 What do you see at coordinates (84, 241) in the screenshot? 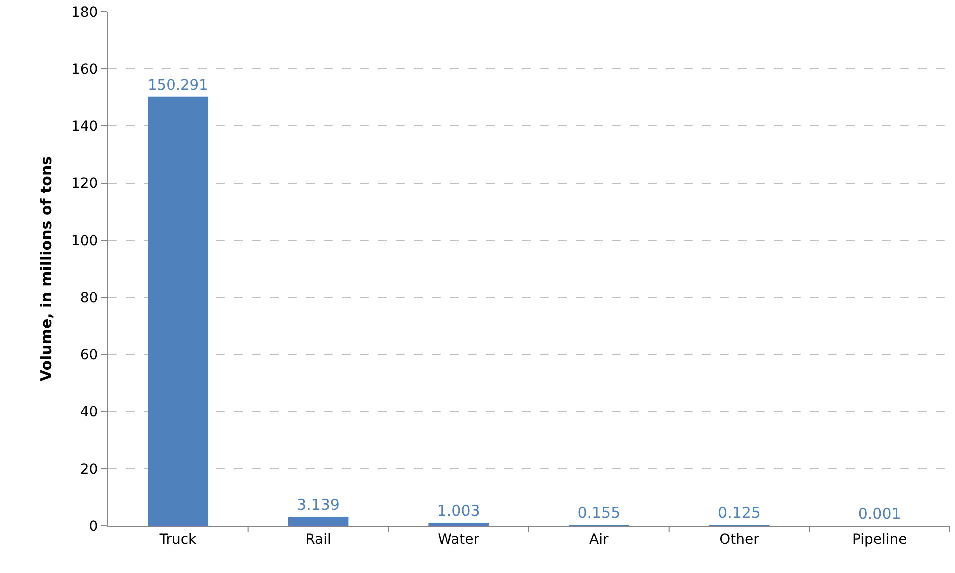
I see `y-tick-label: 100` at bounding box center [84, 241].